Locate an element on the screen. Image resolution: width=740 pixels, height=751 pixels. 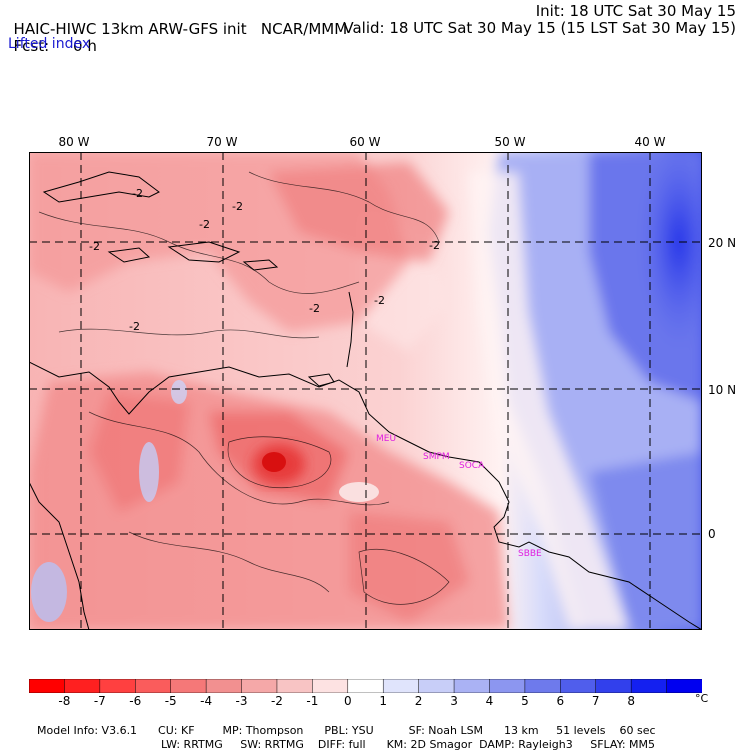
colorbar-tick-label: -3 is located at coordinates (241, 701).